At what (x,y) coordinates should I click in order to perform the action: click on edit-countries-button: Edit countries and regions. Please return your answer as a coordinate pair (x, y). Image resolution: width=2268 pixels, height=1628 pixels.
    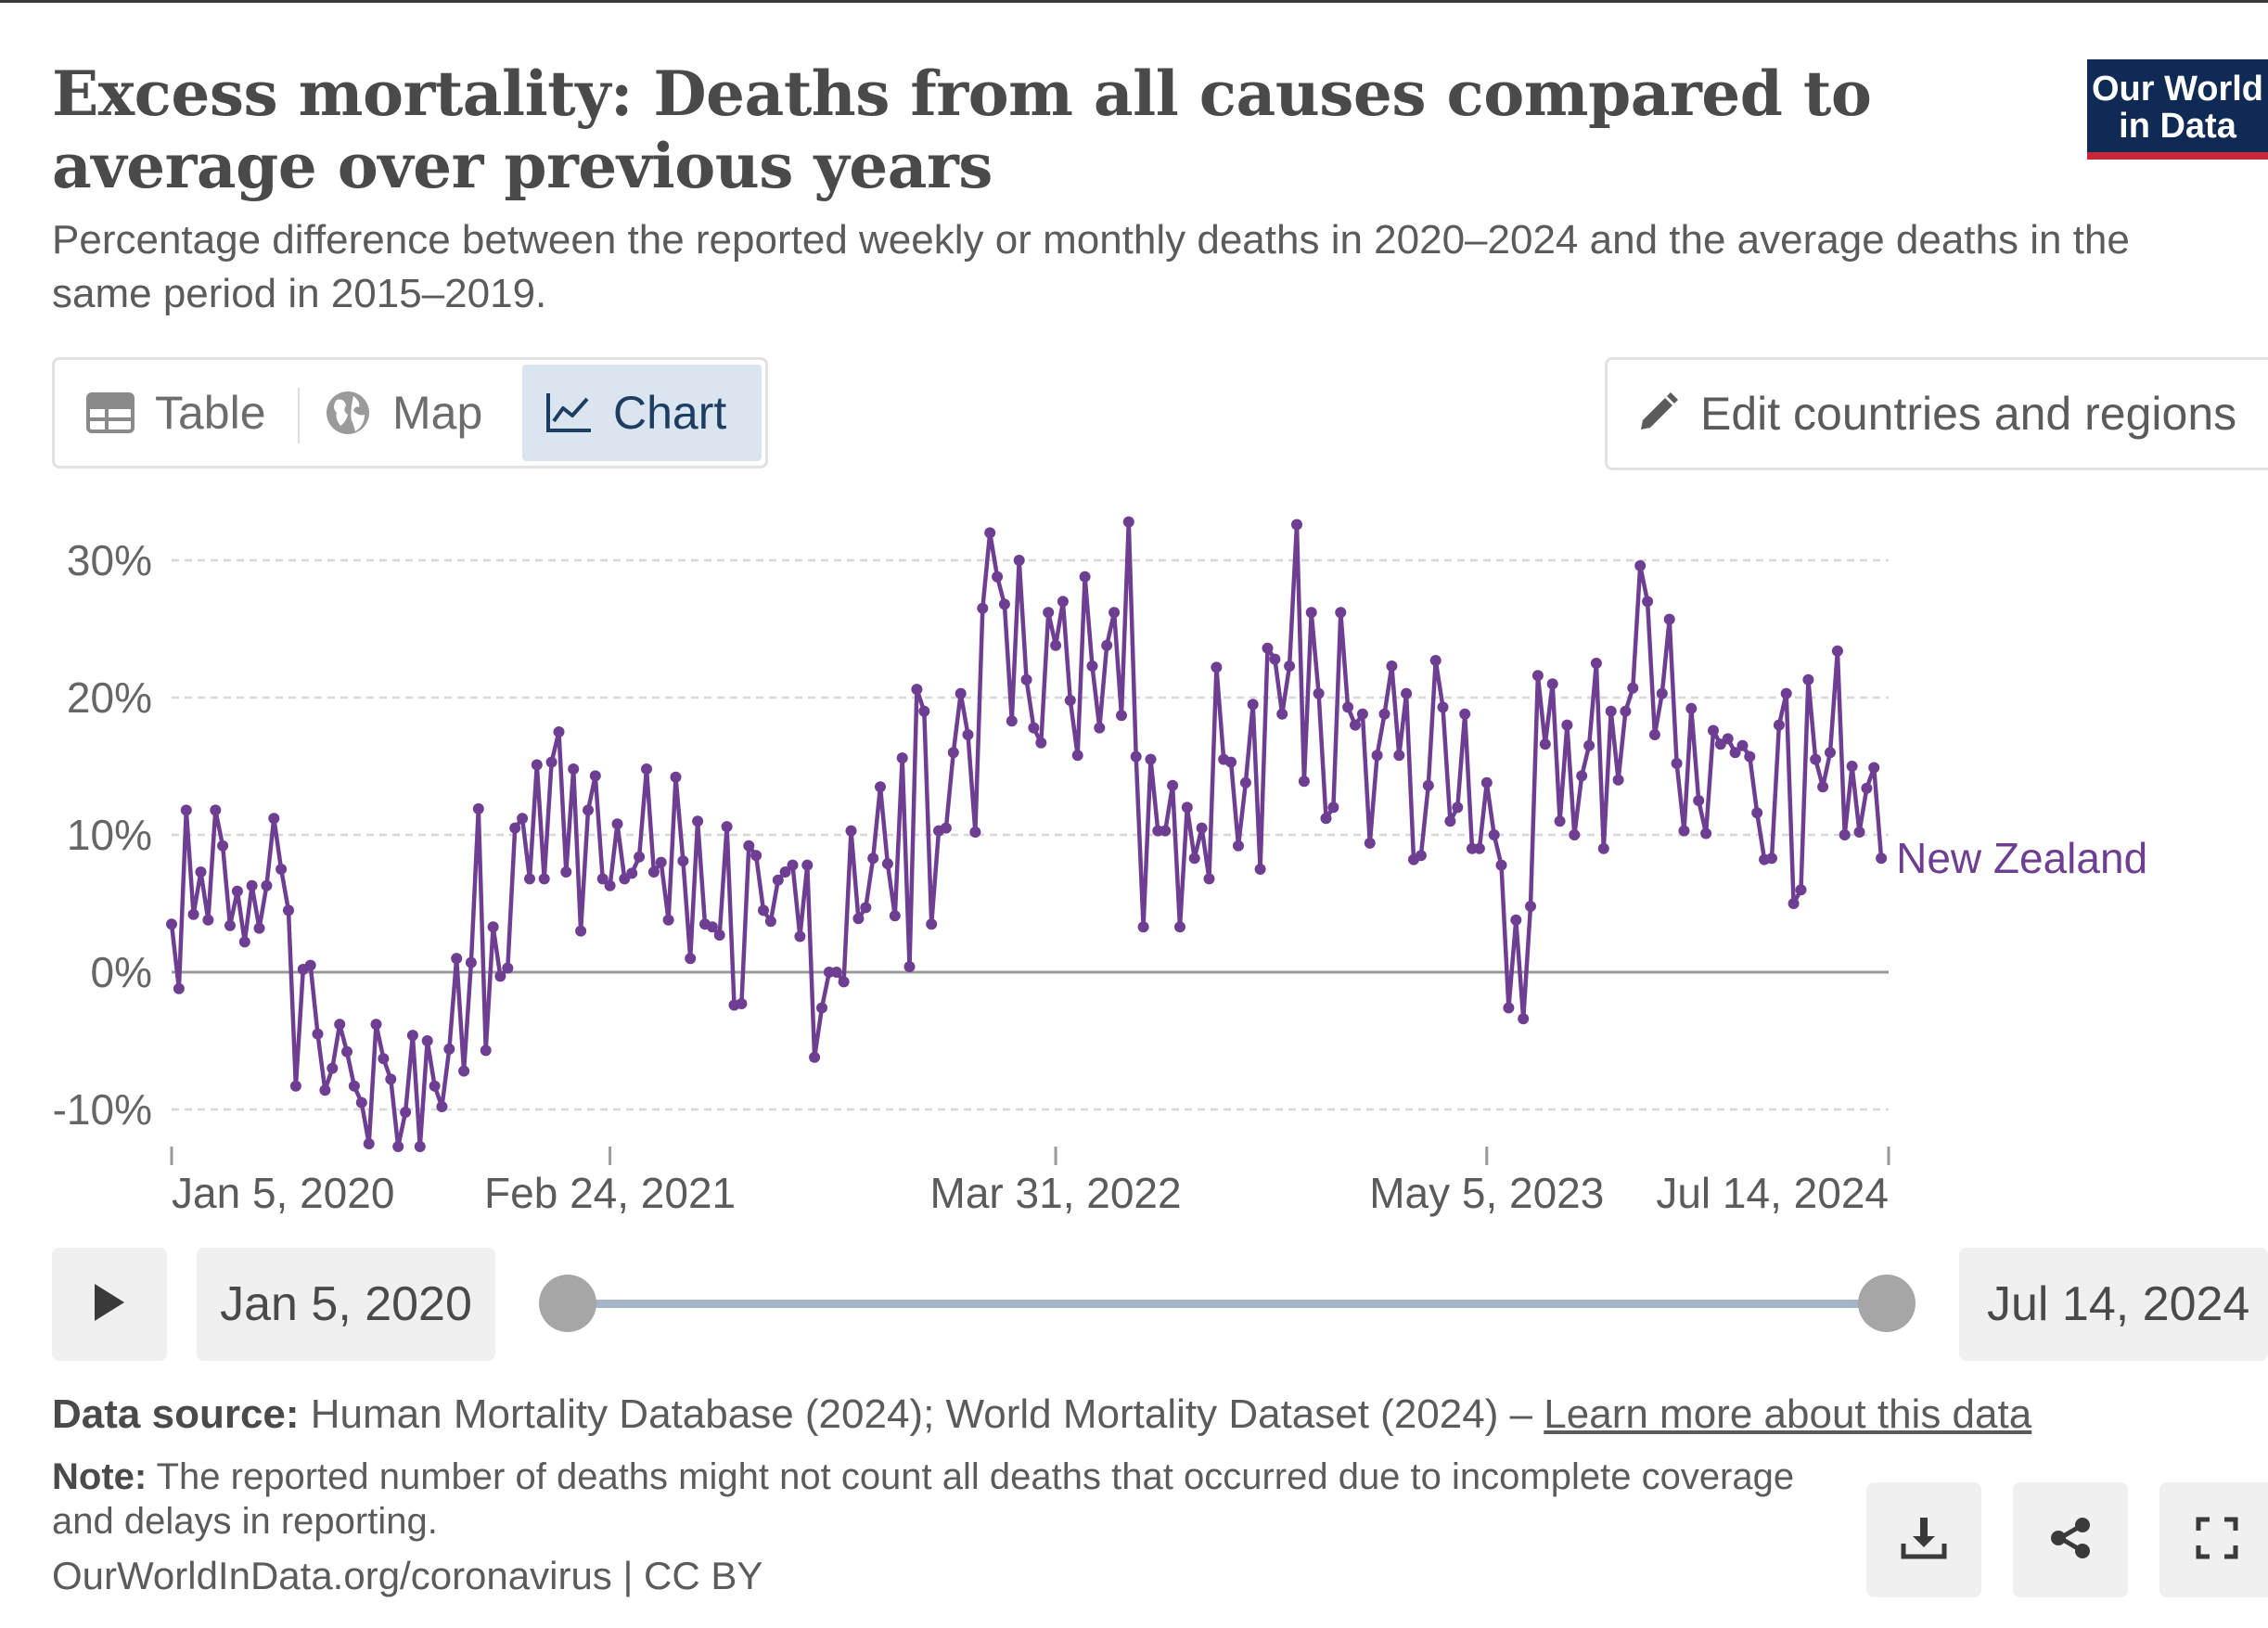
    Looking at the image, I should click on (1937, 413).